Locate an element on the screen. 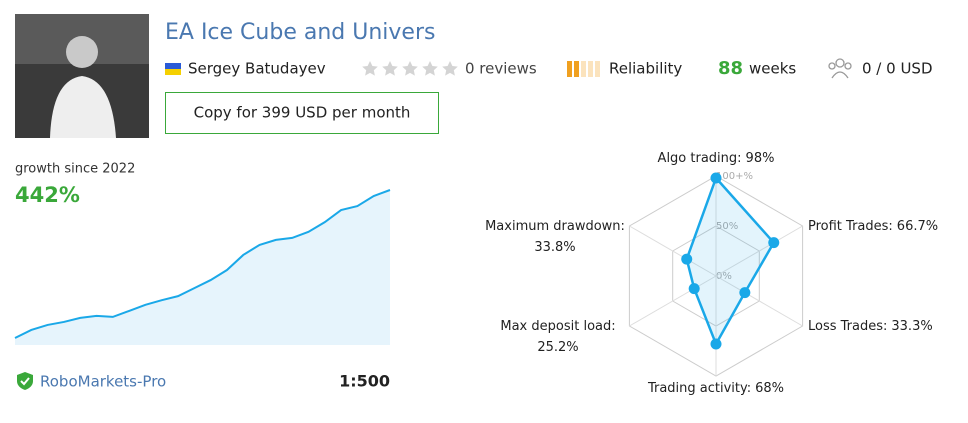  growth-title: growth since 2022 is located at coordinates (75, 169).